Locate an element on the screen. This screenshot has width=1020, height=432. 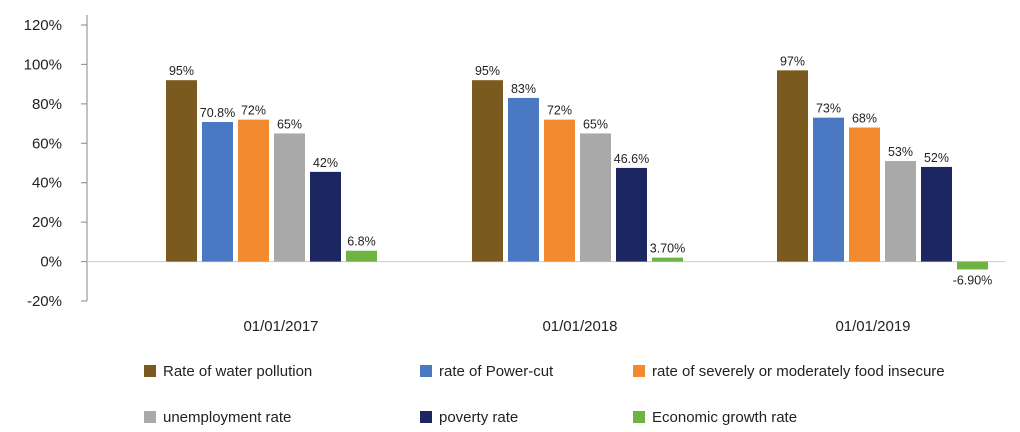
y-tick-label: -20% is located at coordinates (44, 301).